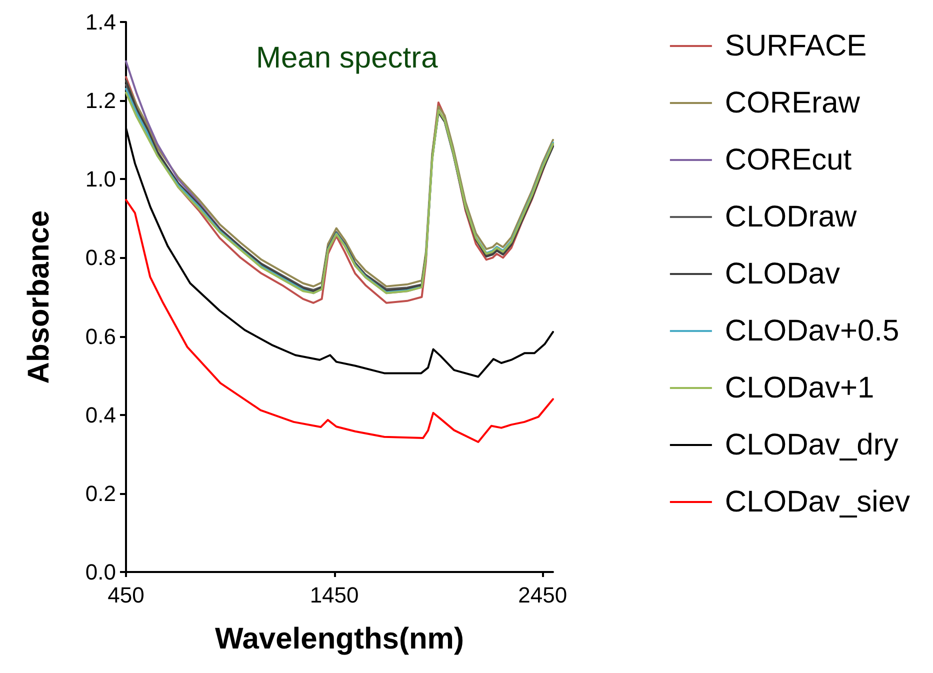 The width and height of the screenshot is (933, 673). Describe the element at coordinates (100, 257) in the screenshot. I see `y-tick-label: 0.8` at that location.